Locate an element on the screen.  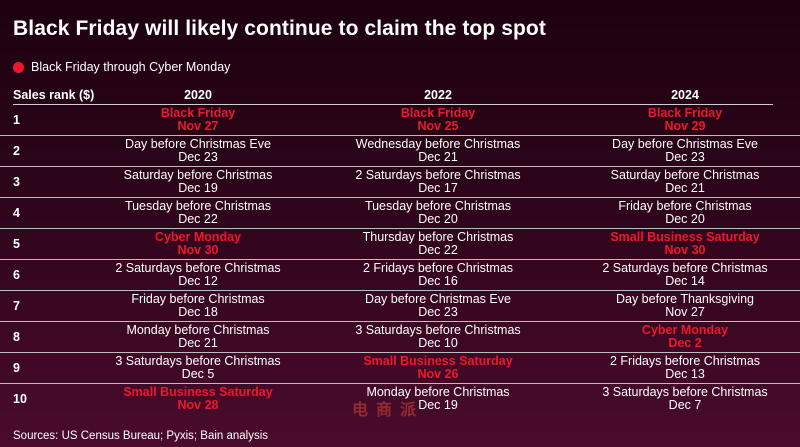
table-cell-2024: Day before Christmas Eve Dec 23 is located at coordinates (680, 151).